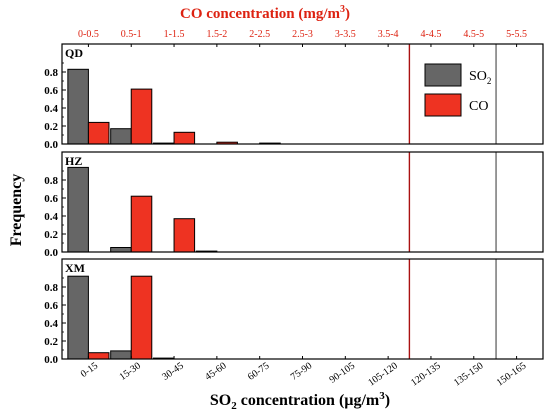 The height and width of the screenshot is (417, 550). What do you see at coordinates (215, 371) in the screenshot?
I see `bottom-tick-label: 45-60` at bounding box center [215, 371].